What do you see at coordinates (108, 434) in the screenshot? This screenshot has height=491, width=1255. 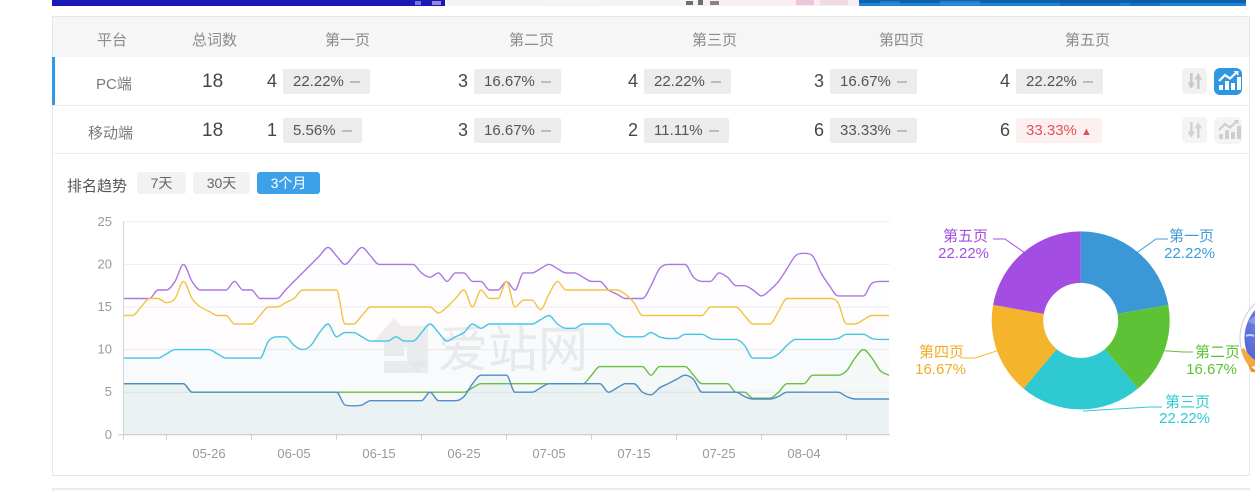 I see `svg-text: 0` at bounding box center [108, 434].